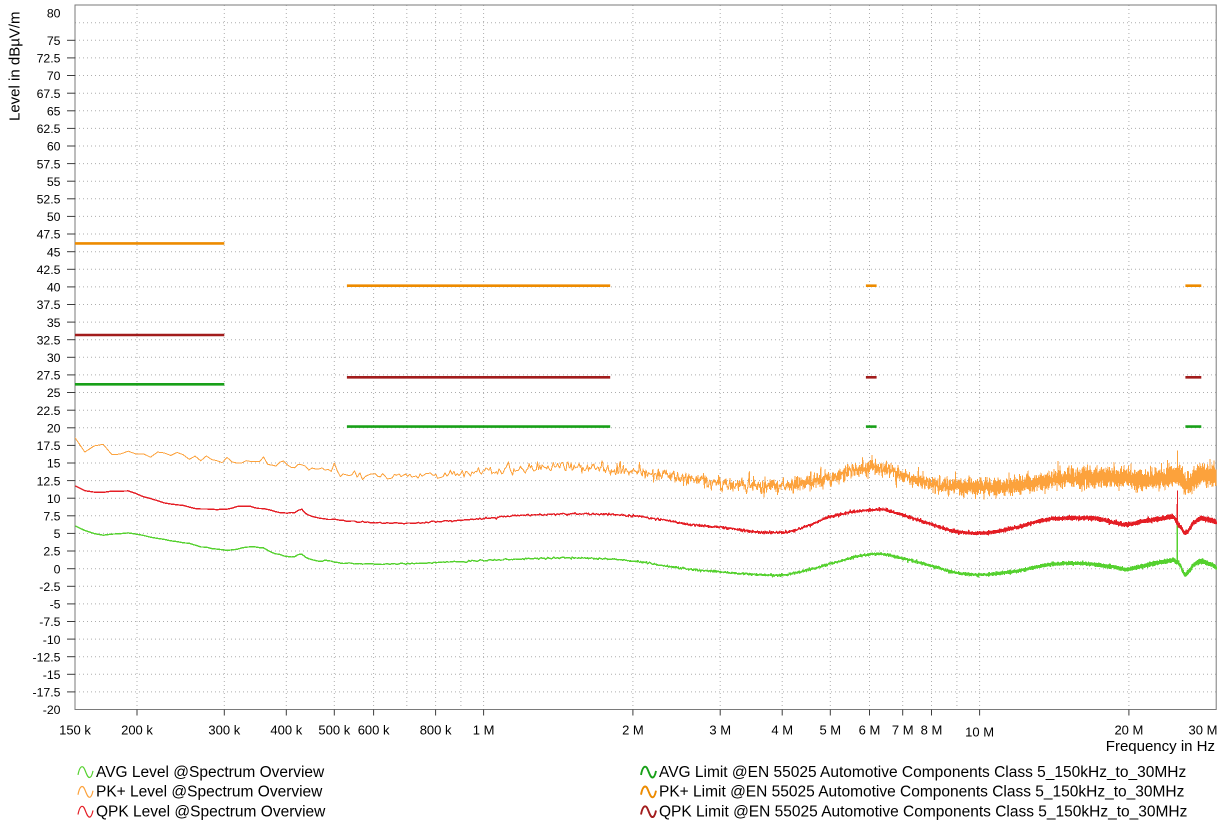 The width and height of the screenshot is (1222, 831). What do you see at coordinates (49, 94) in the screenshot?
I see `svg-text: 67.5` at bounding box center [49, 94].